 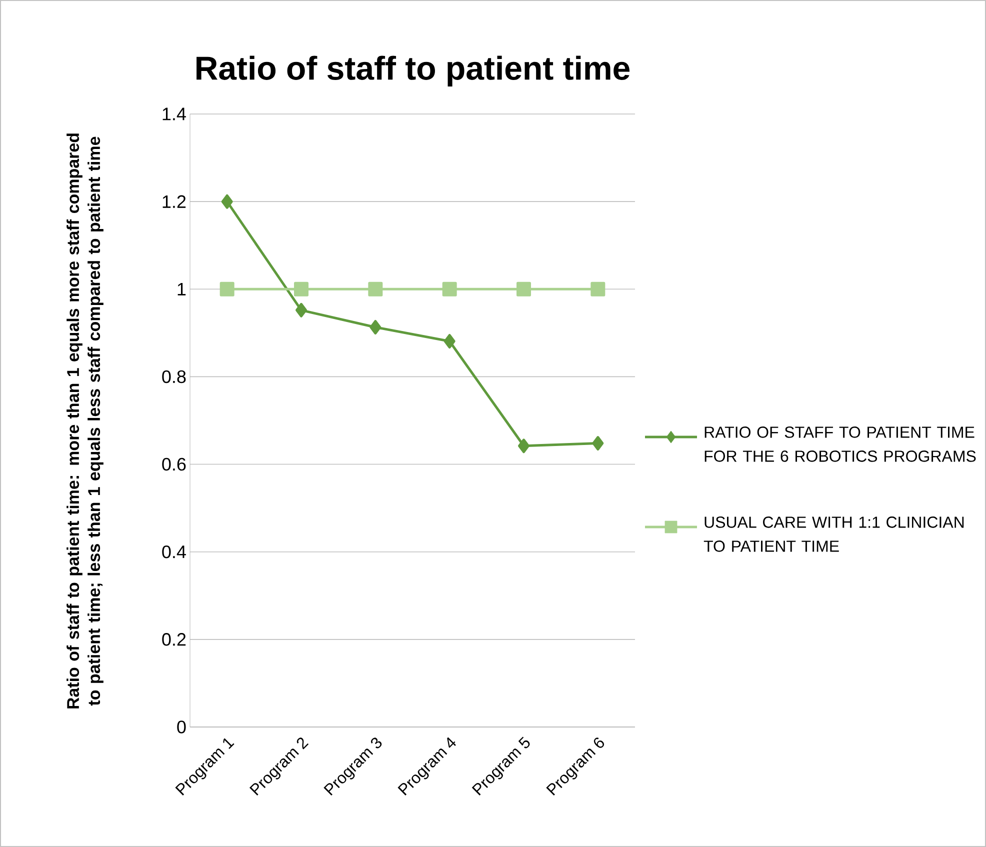 I want to click on y-tick-label: 1.4, so click(x=174, y=114).